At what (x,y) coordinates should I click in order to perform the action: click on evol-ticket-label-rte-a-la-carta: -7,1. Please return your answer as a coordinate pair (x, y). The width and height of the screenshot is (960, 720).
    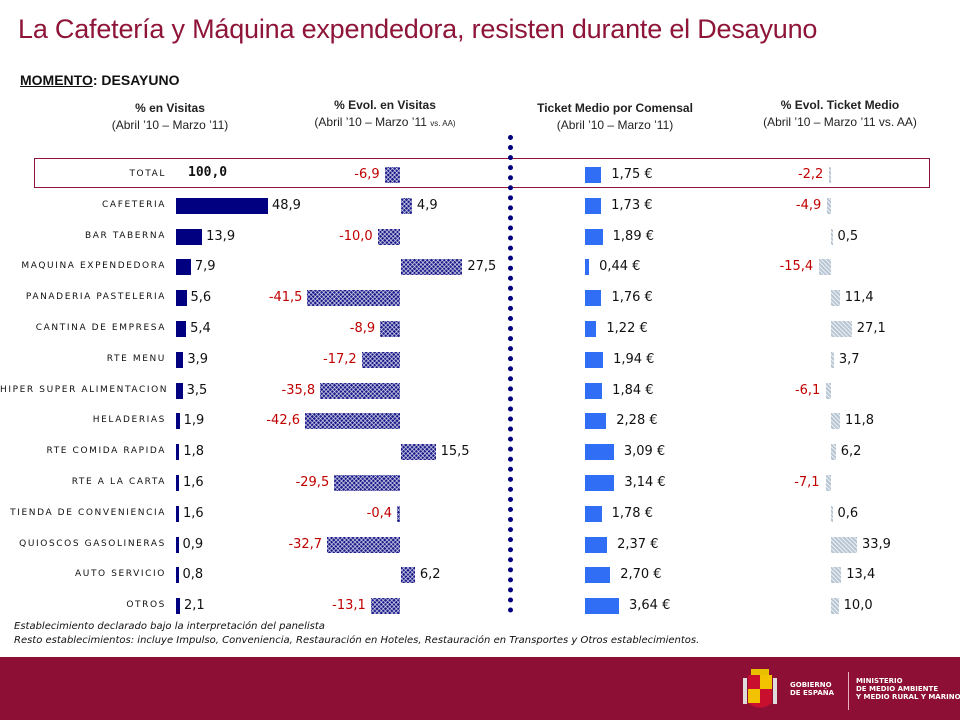
    Looking at the image, I should click on (807, 482).